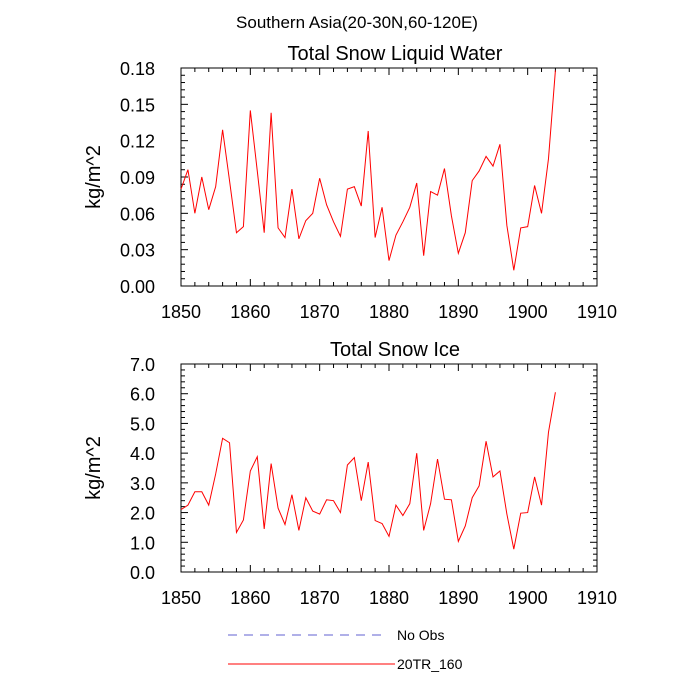 Image resolution: width=700 pixels, height=700 pixels. I want to click on y-tick-label: 0.15, so click(137, 105).